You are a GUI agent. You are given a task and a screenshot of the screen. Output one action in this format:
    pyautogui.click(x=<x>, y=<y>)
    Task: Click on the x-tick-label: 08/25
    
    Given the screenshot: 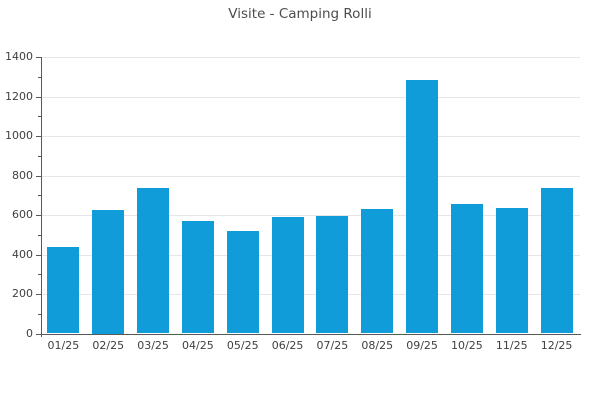 What is the action you would take?
    pyautogui.click(x=377, y=345)
    